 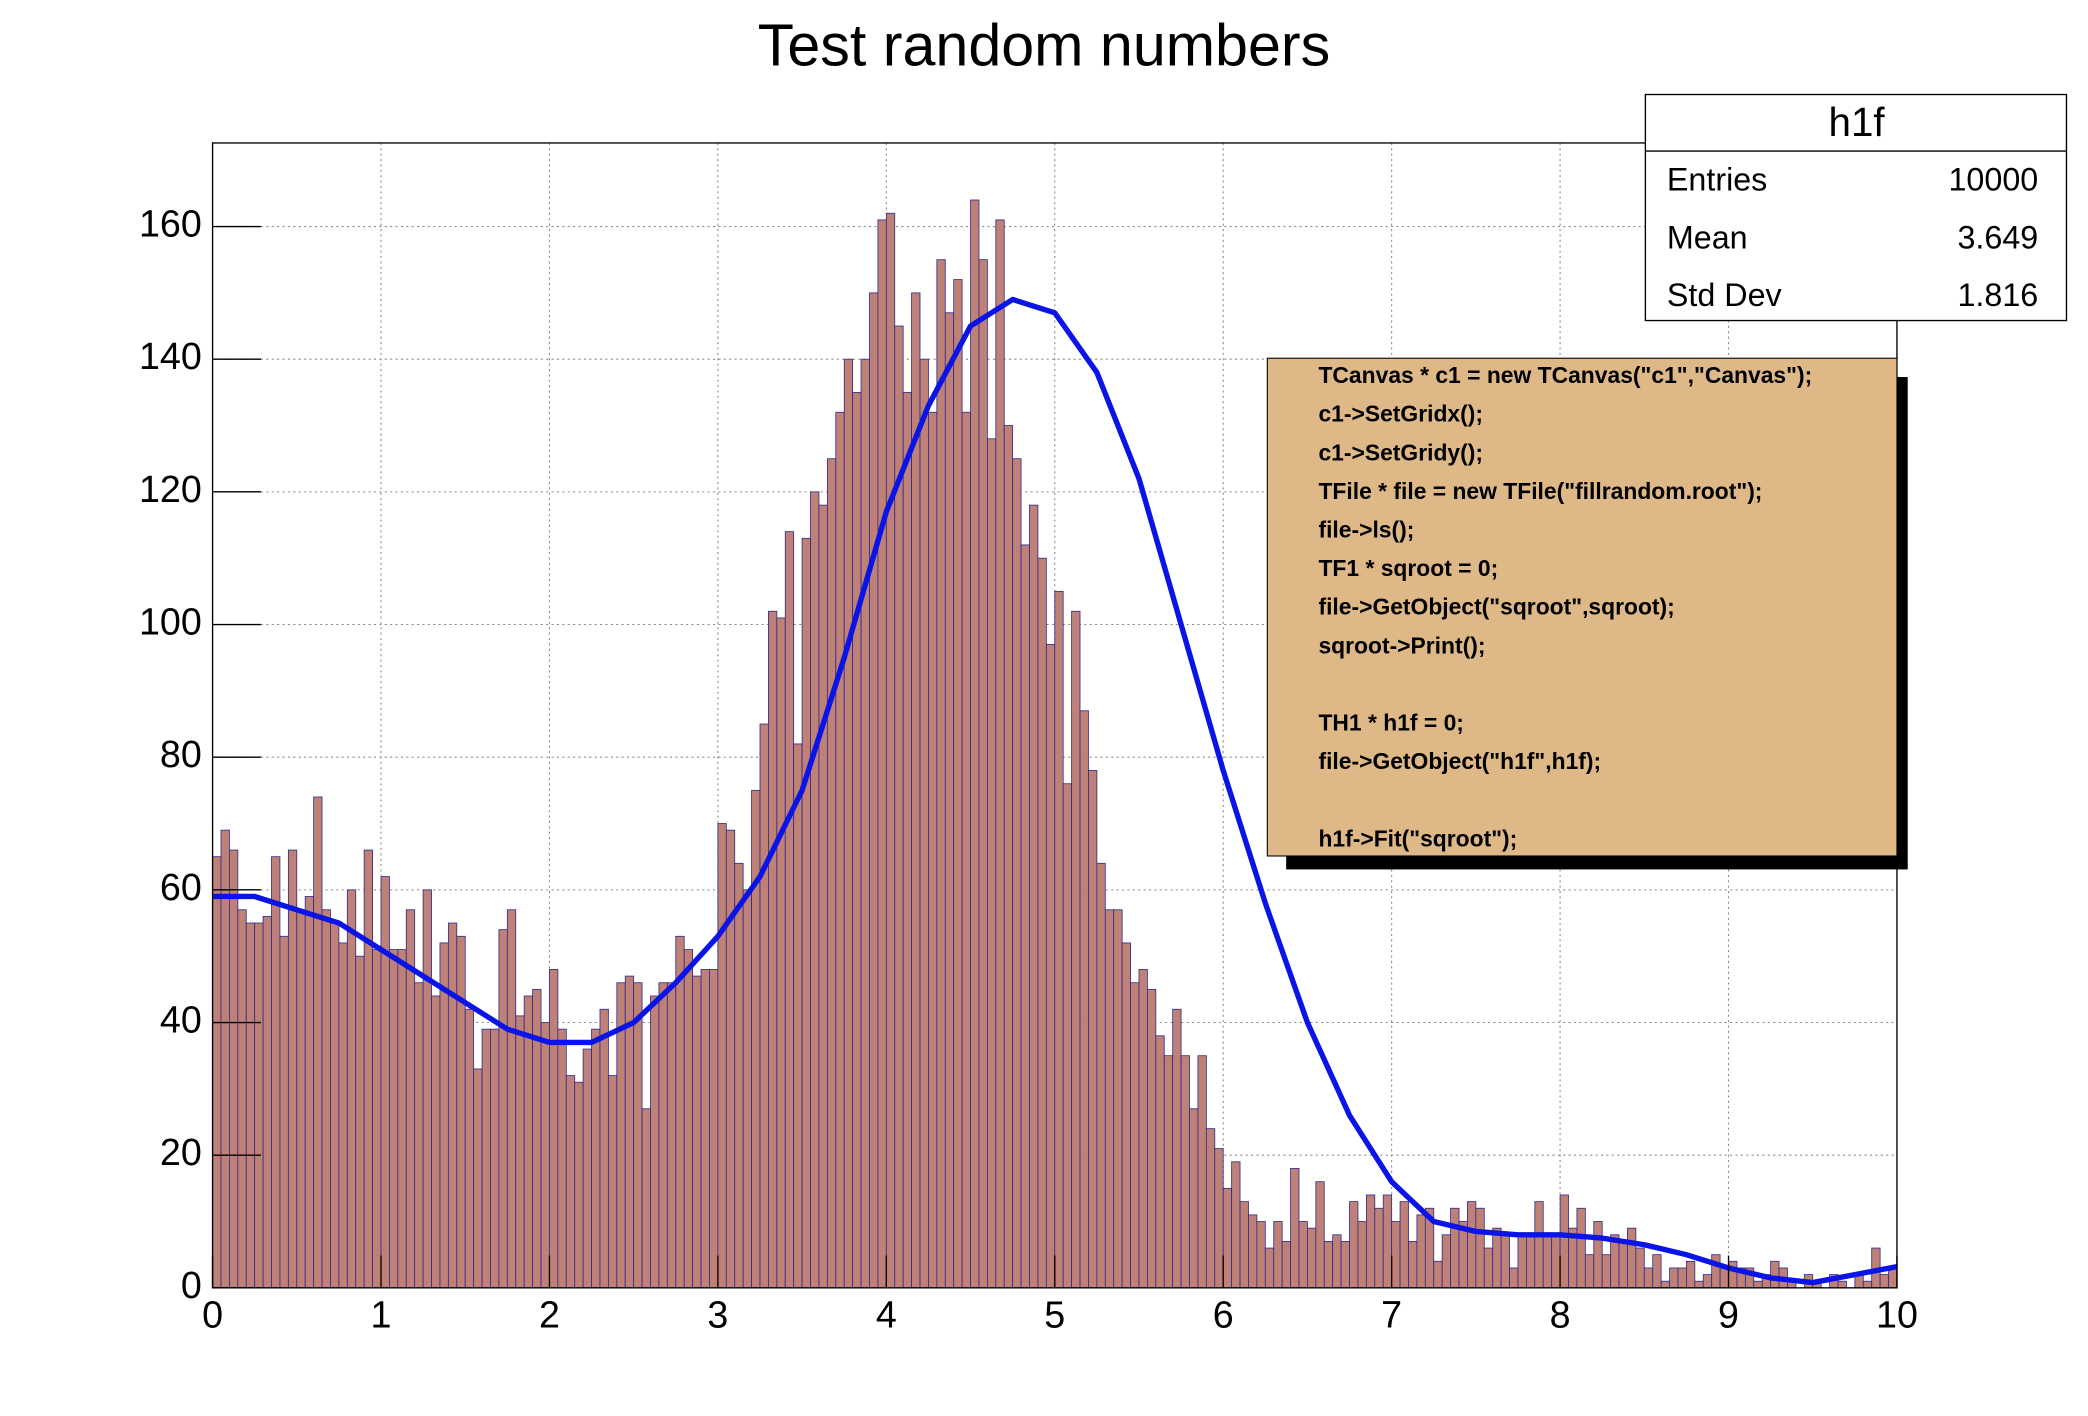 I want to click on stats-value: 3.649, so click(x=1997, y=237).